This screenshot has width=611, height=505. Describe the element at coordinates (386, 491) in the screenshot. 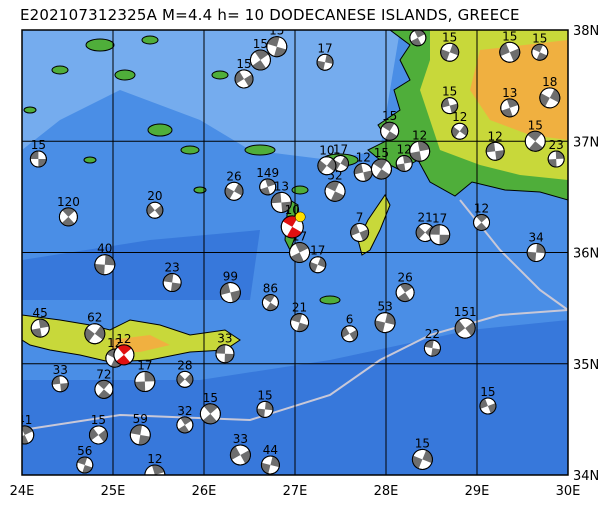

I see `lon-tick-label: 28E` at that location.